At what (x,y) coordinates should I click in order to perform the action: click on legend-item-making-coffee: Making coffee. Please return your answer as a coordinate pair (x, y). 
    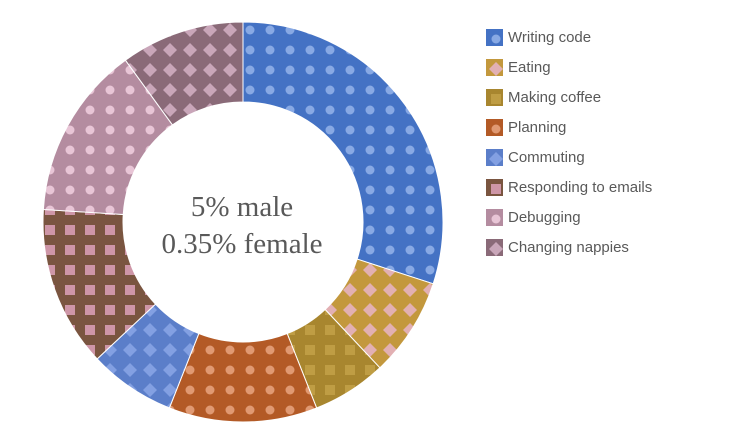
    Looking at the image, I should click on (569, 97).